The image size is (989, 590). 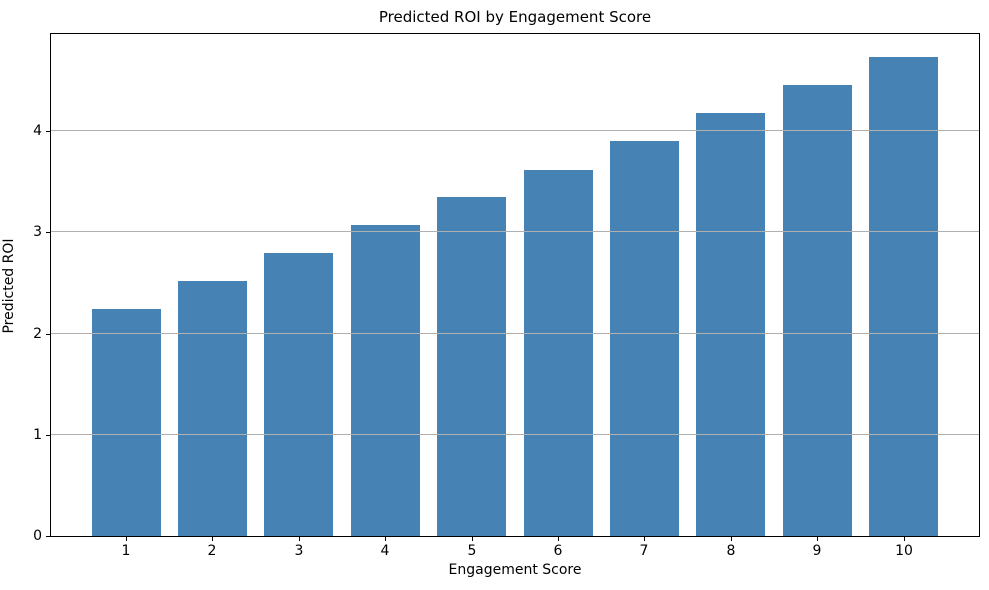 I want to click on x-tick-label-10: 10, so click(x=904, y=551).